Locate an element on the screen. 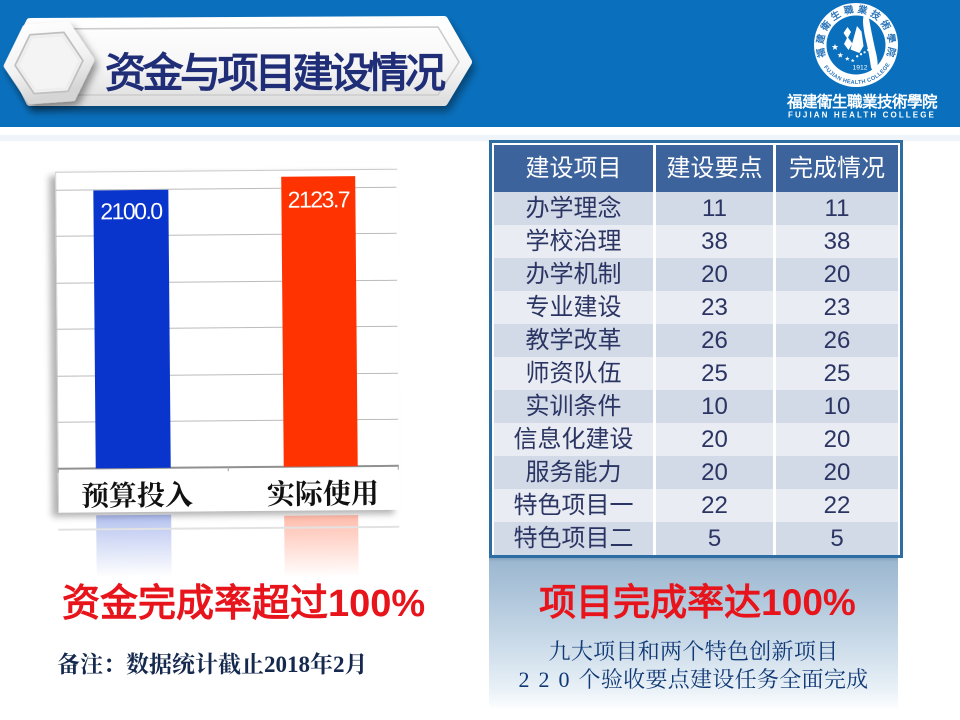  svg-text: 1912 is located at coordinates (859, 68).